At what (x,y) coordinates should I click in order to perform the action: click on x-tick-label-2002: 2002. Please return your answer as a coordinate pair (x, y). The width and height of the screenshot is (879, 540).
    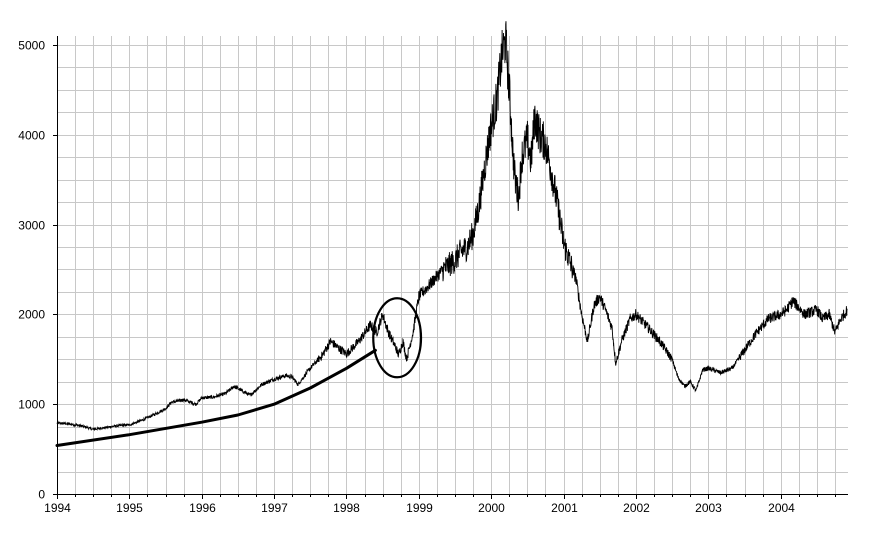
    Looking at the image, I should click on (636, 508).